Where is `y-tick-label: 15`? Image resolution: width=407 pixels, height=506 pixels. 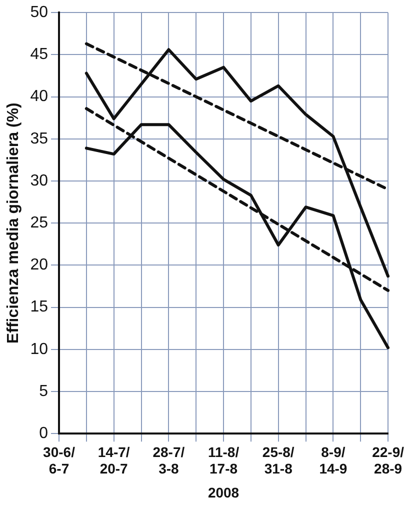
y-tick-label: 15 is located at coordinates (39, 307).